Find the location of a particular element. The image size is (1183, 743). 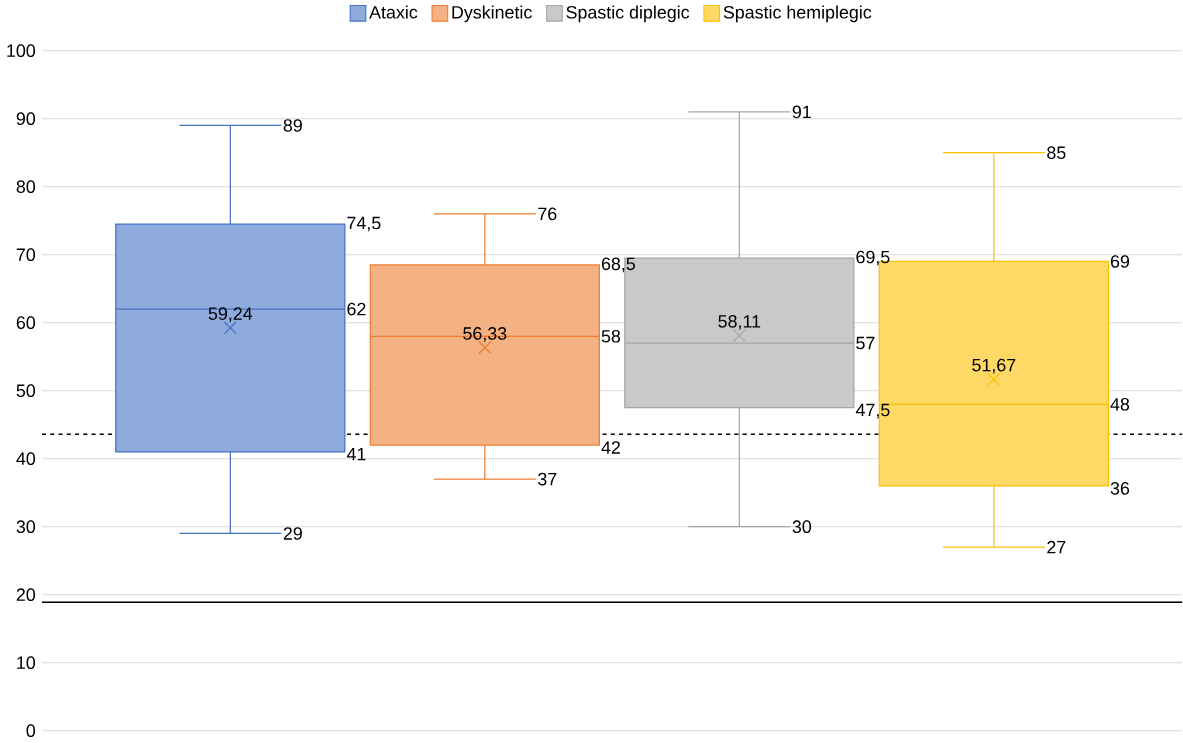

y-tick-label: 30 is located at coordinates (26, 527).